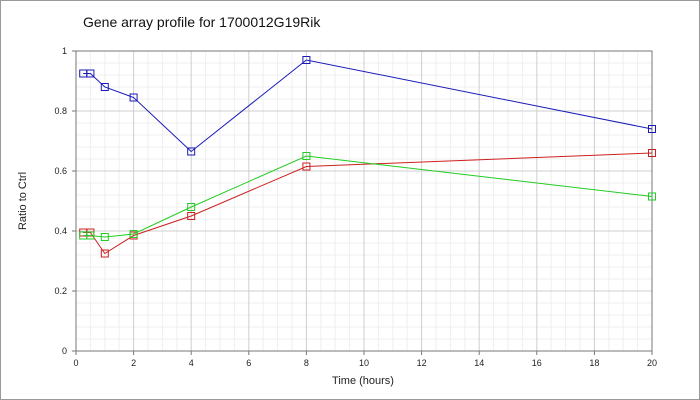  Describe the element at coordinates (60, 291) in the screenshot. I see `y-tick-label: 0.2` at that location.